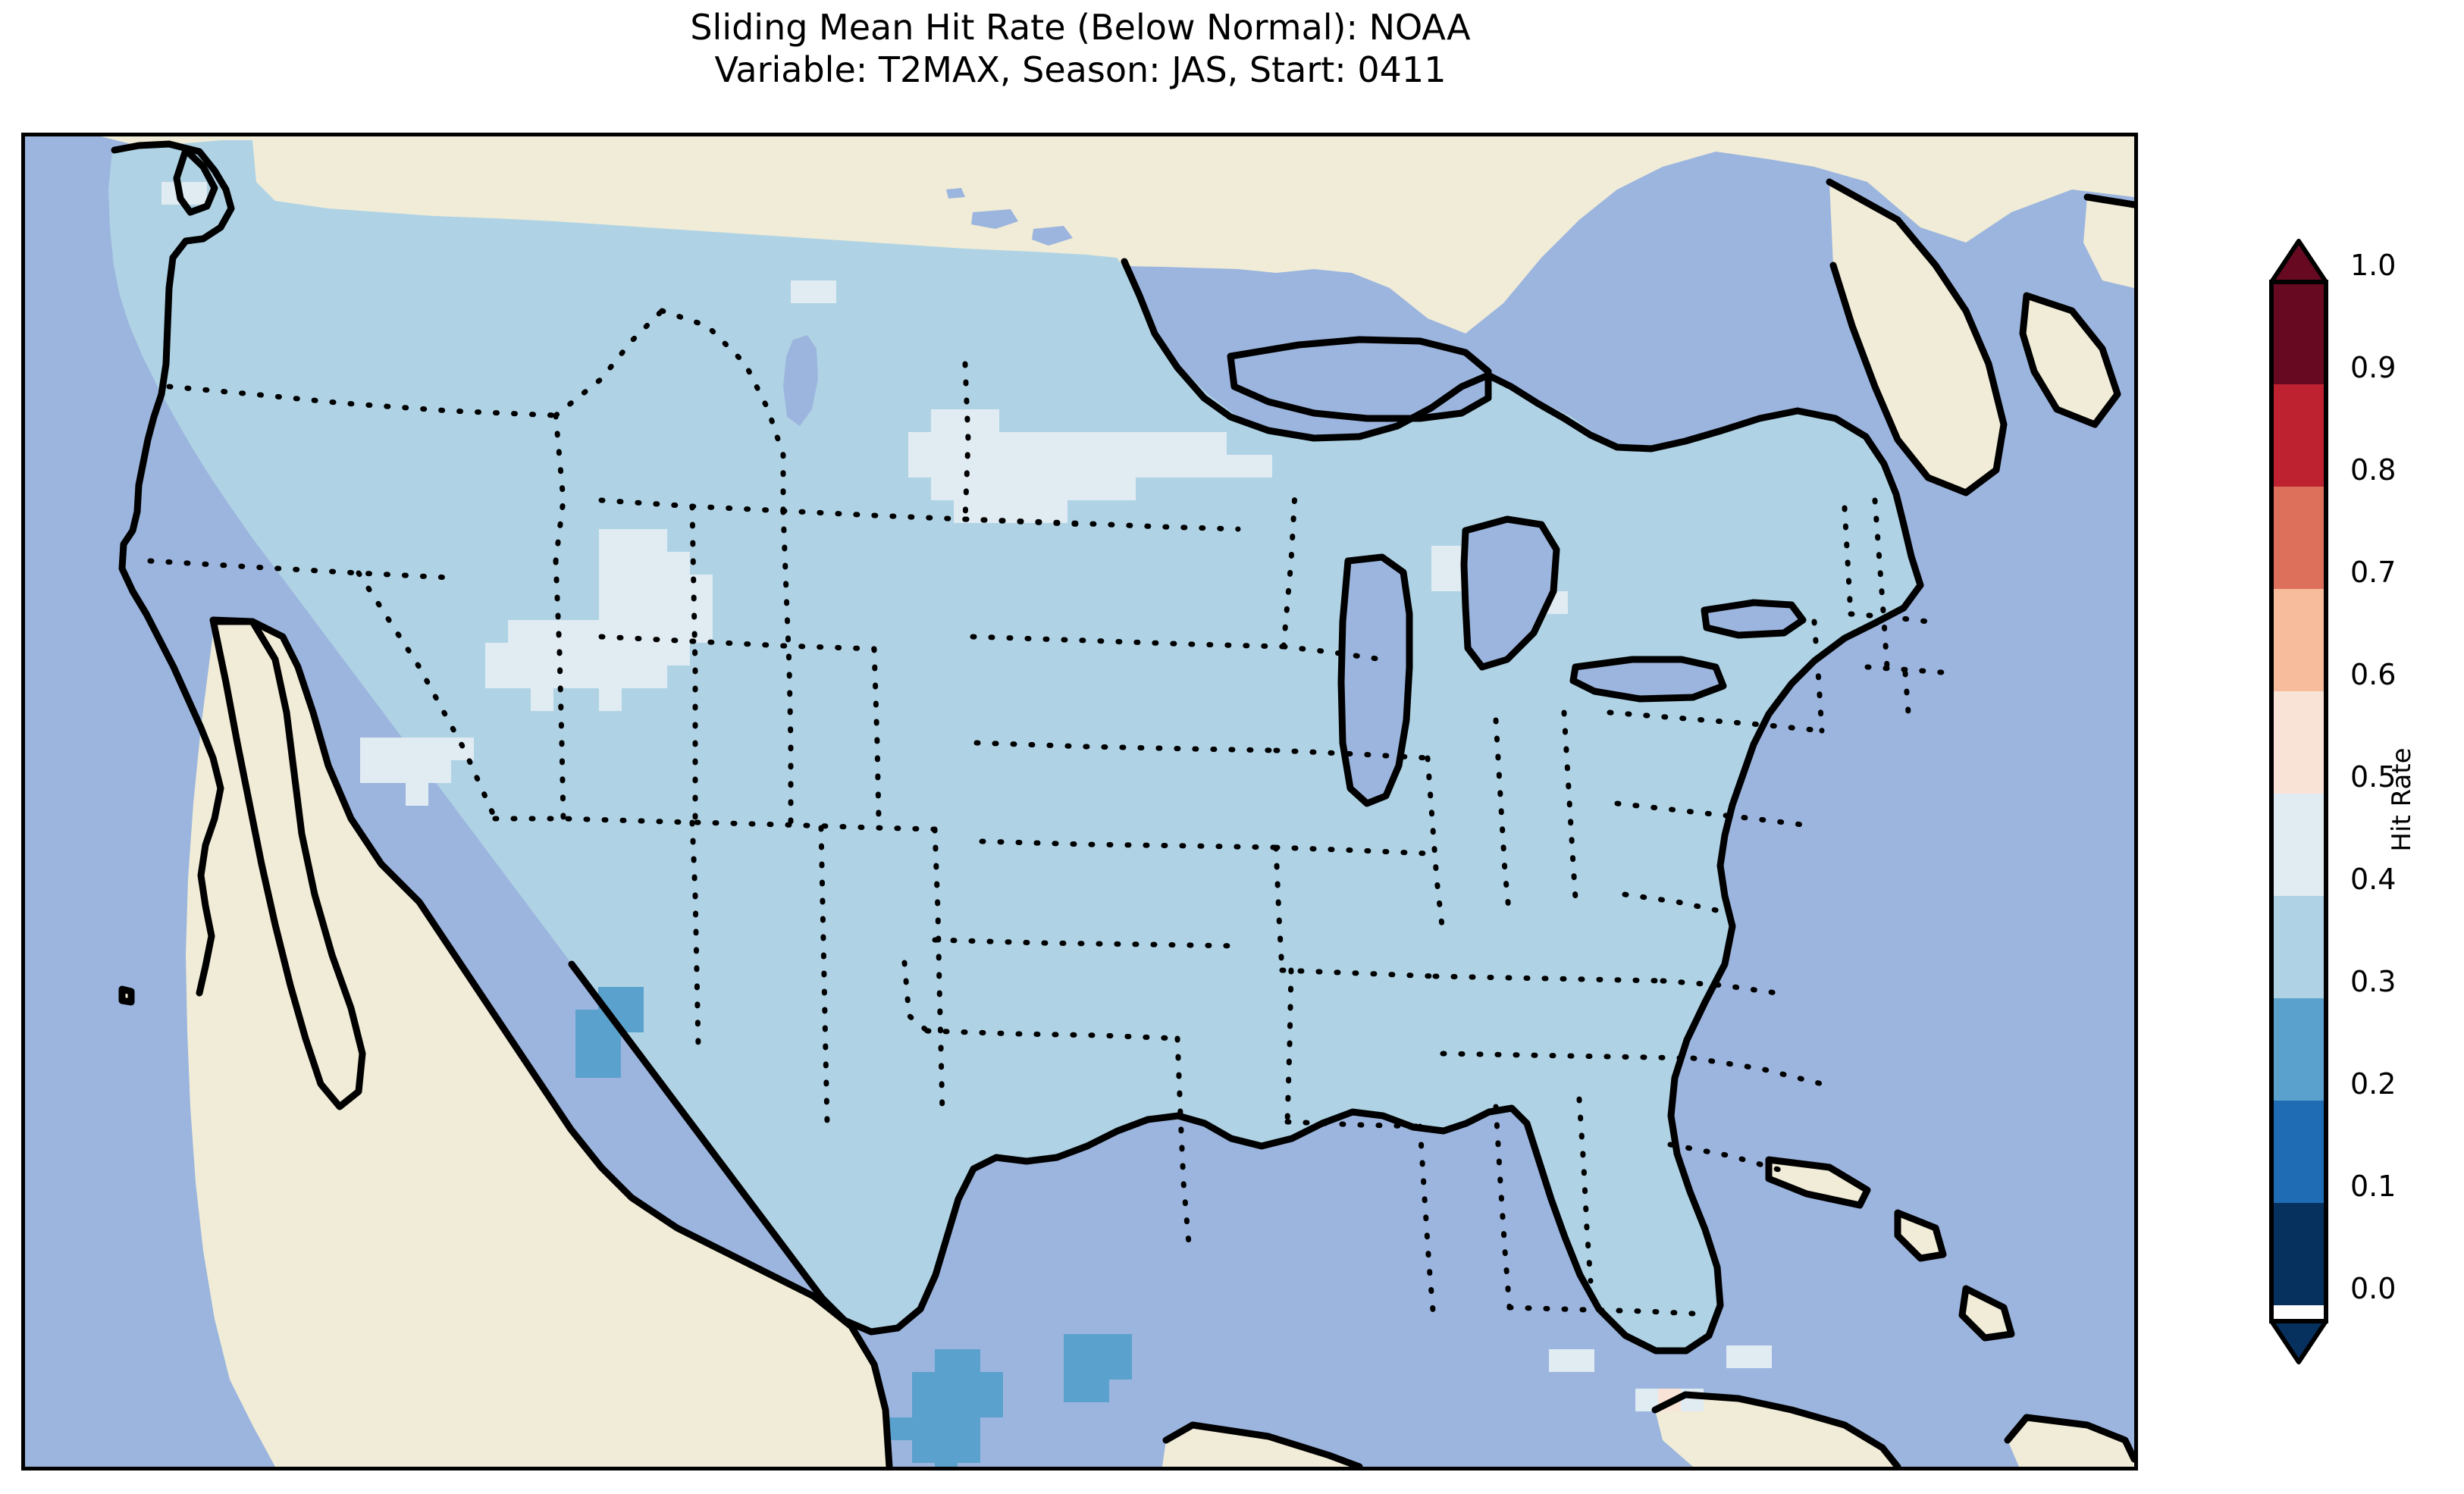 The width and height of the screenshot is (2464, 1494). What do you see at coordinates (2374, 470) in the screenshot?
I see `colorbar-tick-label-2: 0.8` at bounding box center [2374, 470].